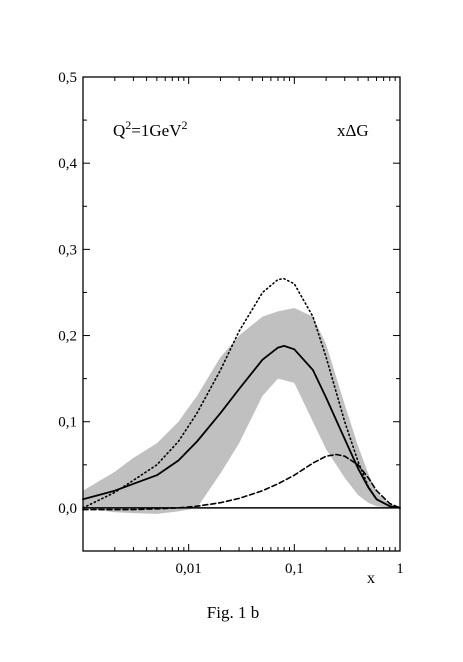 This screenshot has width=463, height=662. What do you see at coordinates (150, 129) in the screenshot?
I see `scale-annotation: Q2=1GeV2` at bounding box center [150, 129].